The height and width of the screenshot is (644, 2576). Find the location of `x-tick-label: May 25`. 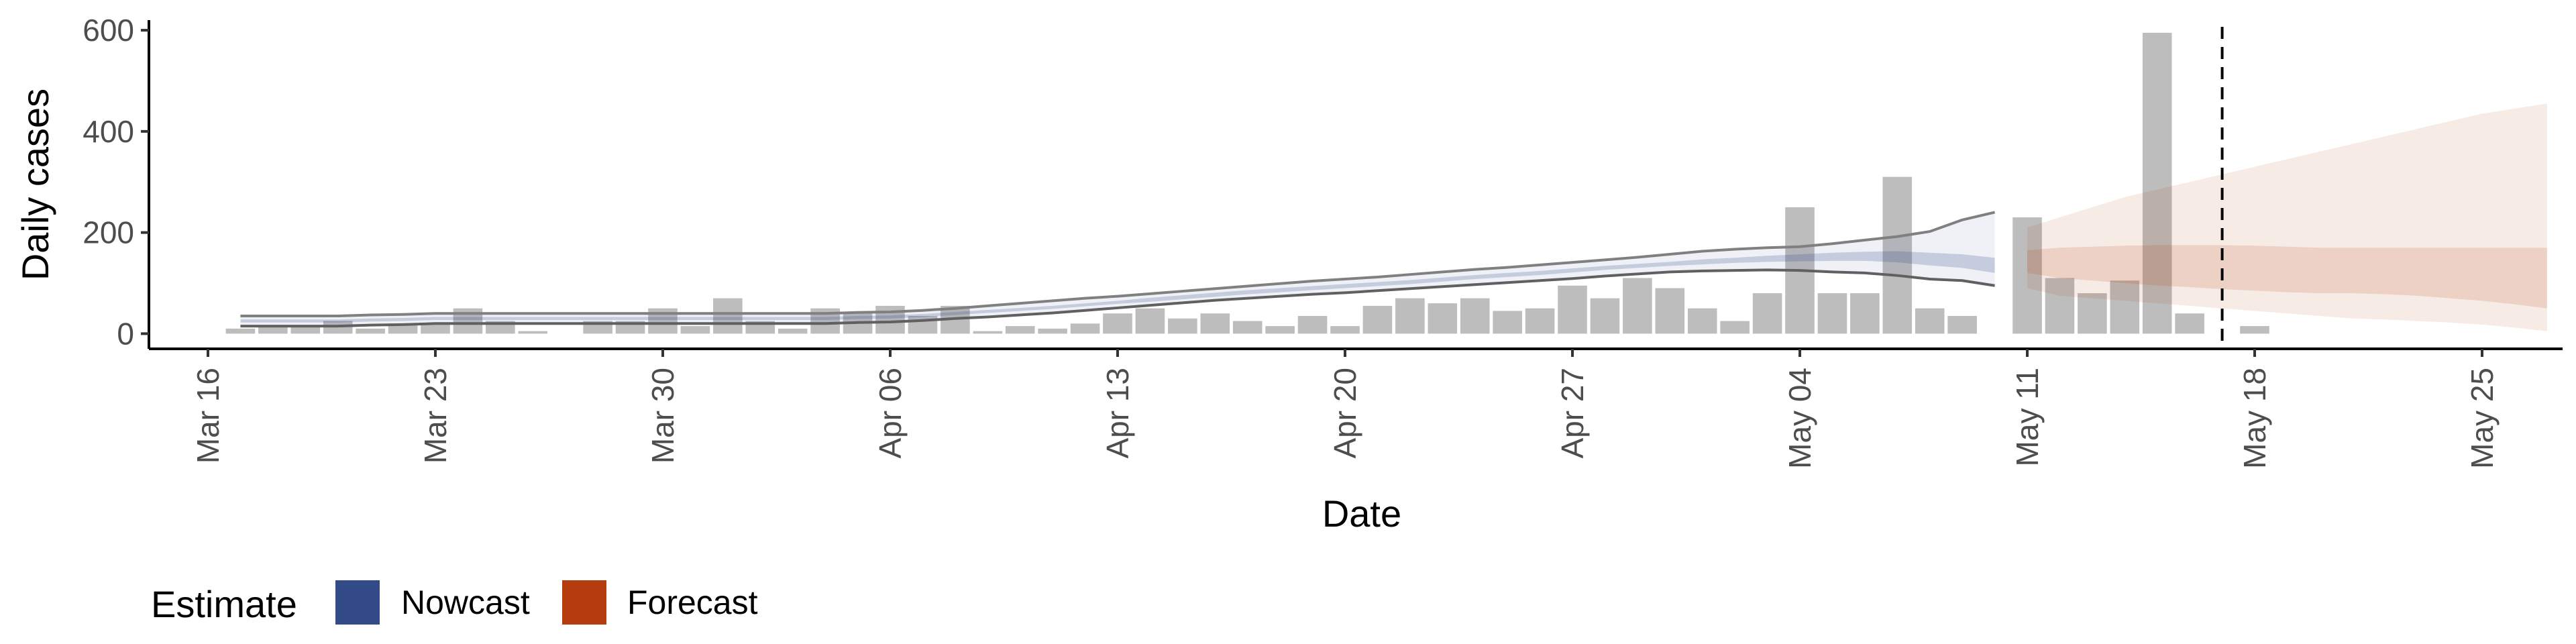

x-tick-label: May 25 is located at coordinates (2482, 418).